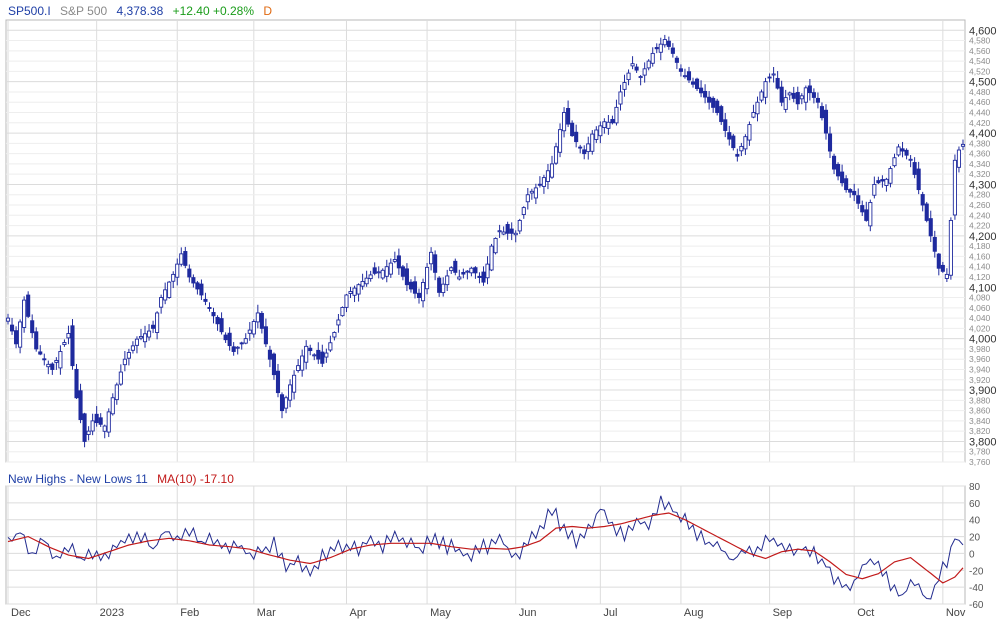 The height and width of the screenshot is (622, 1000). Describe the element at coordinates (983, 391) in the screenshot. I see `price-major-tick-label: 3,900` at that location.